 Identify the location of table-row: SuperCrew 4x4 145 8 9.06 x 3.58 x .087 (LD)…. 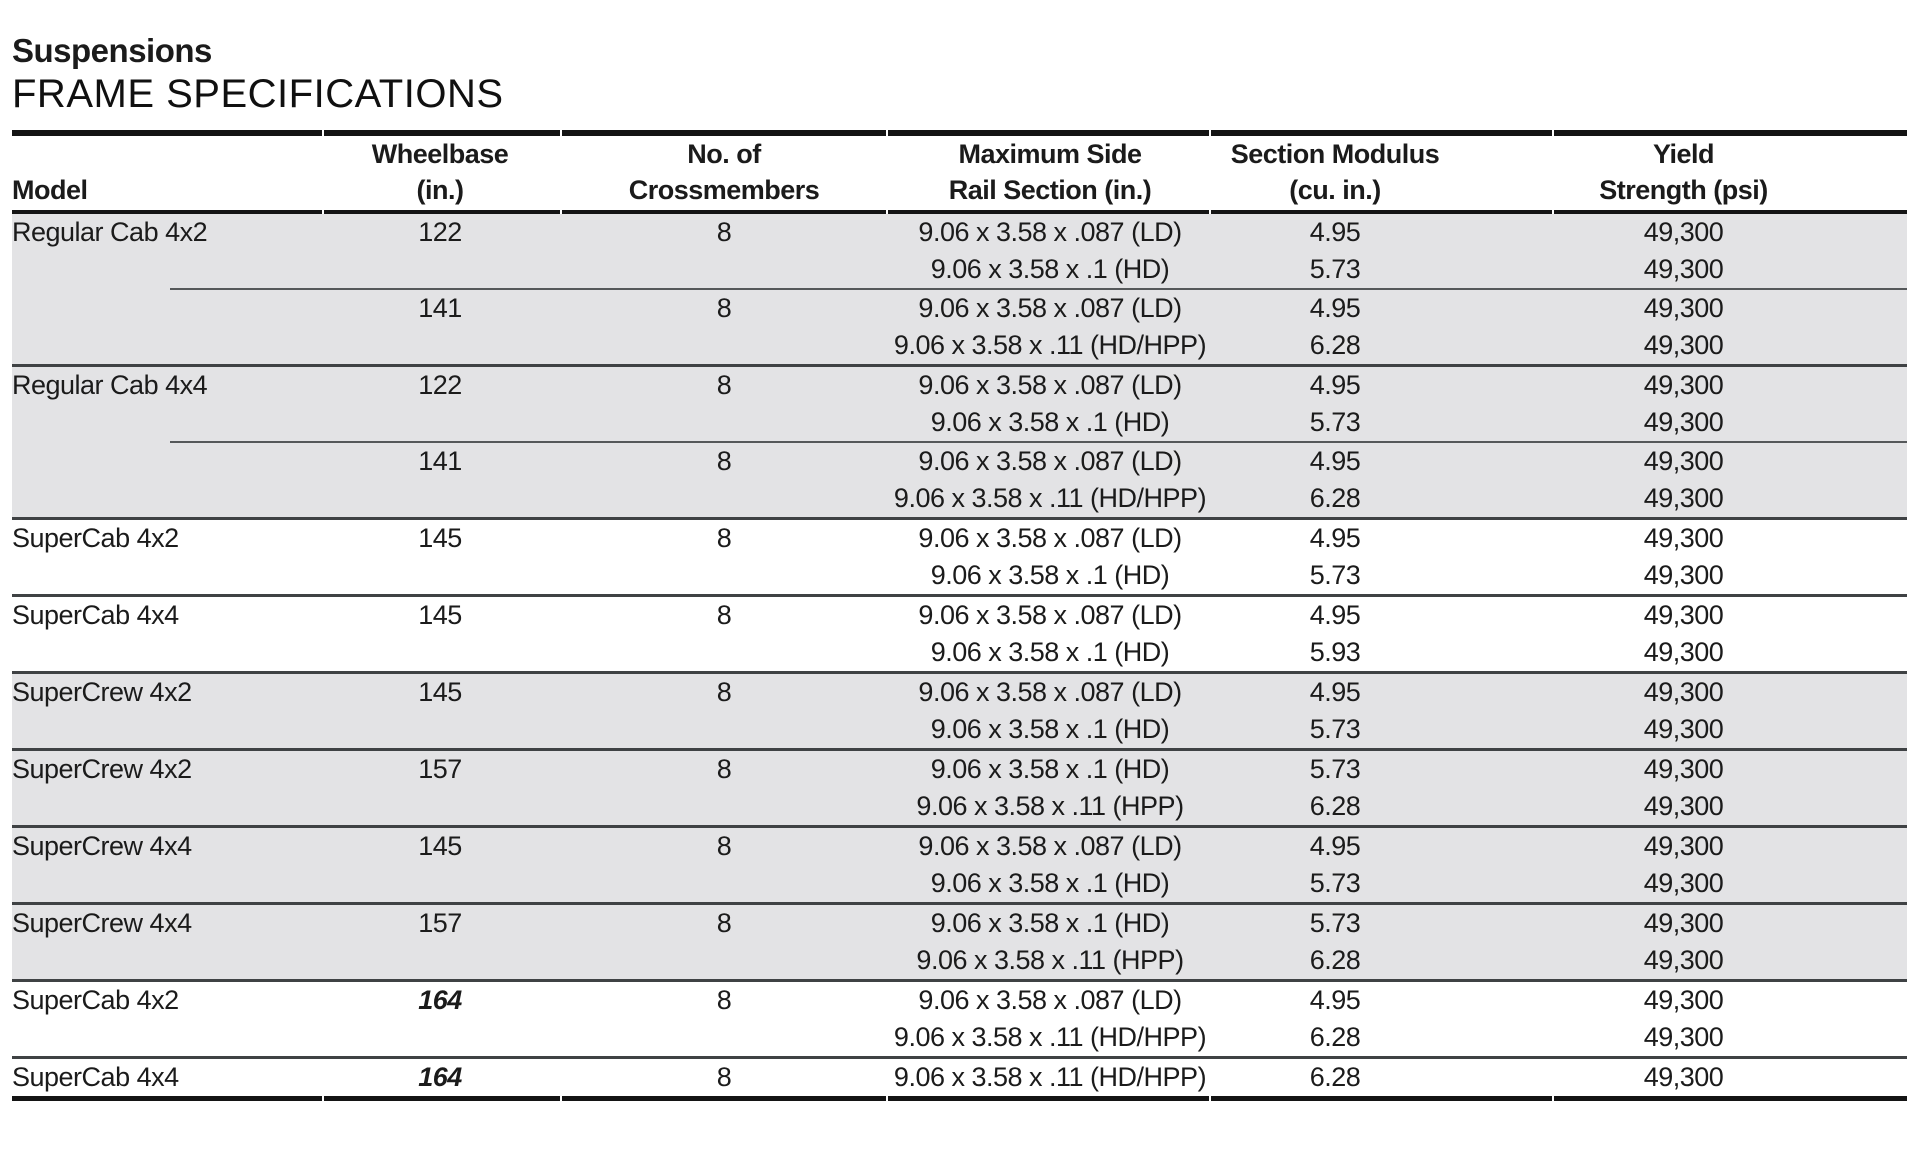
(959, 864).